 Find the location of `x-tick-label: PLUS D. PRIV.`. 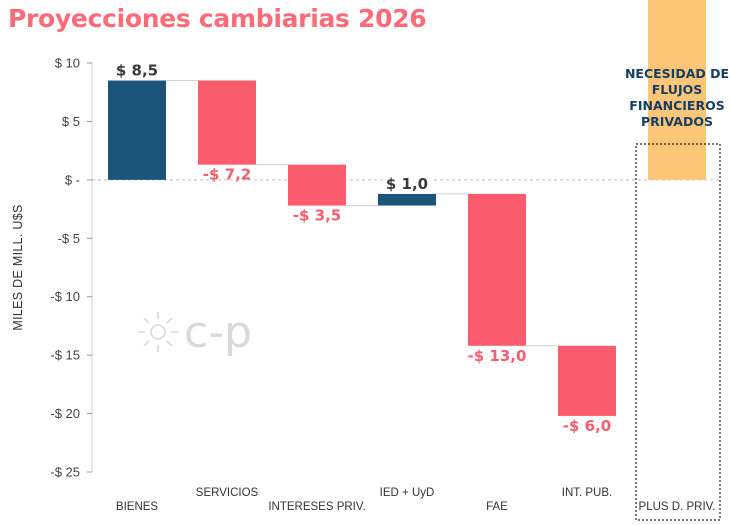

x-tick-label: PLUS D. PRIV. is located at coordinates (677, 507).